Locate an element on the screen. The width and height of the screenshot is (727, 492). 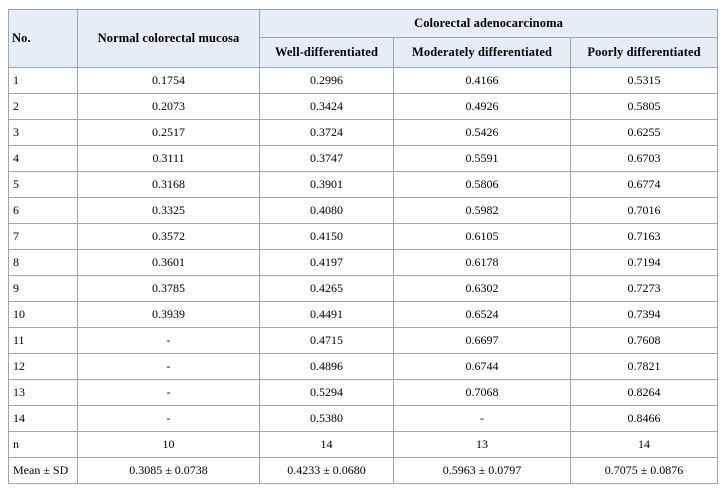
table-row: 11-0.4715 0.6697 0.7608 is located at coordinates (363, 340).